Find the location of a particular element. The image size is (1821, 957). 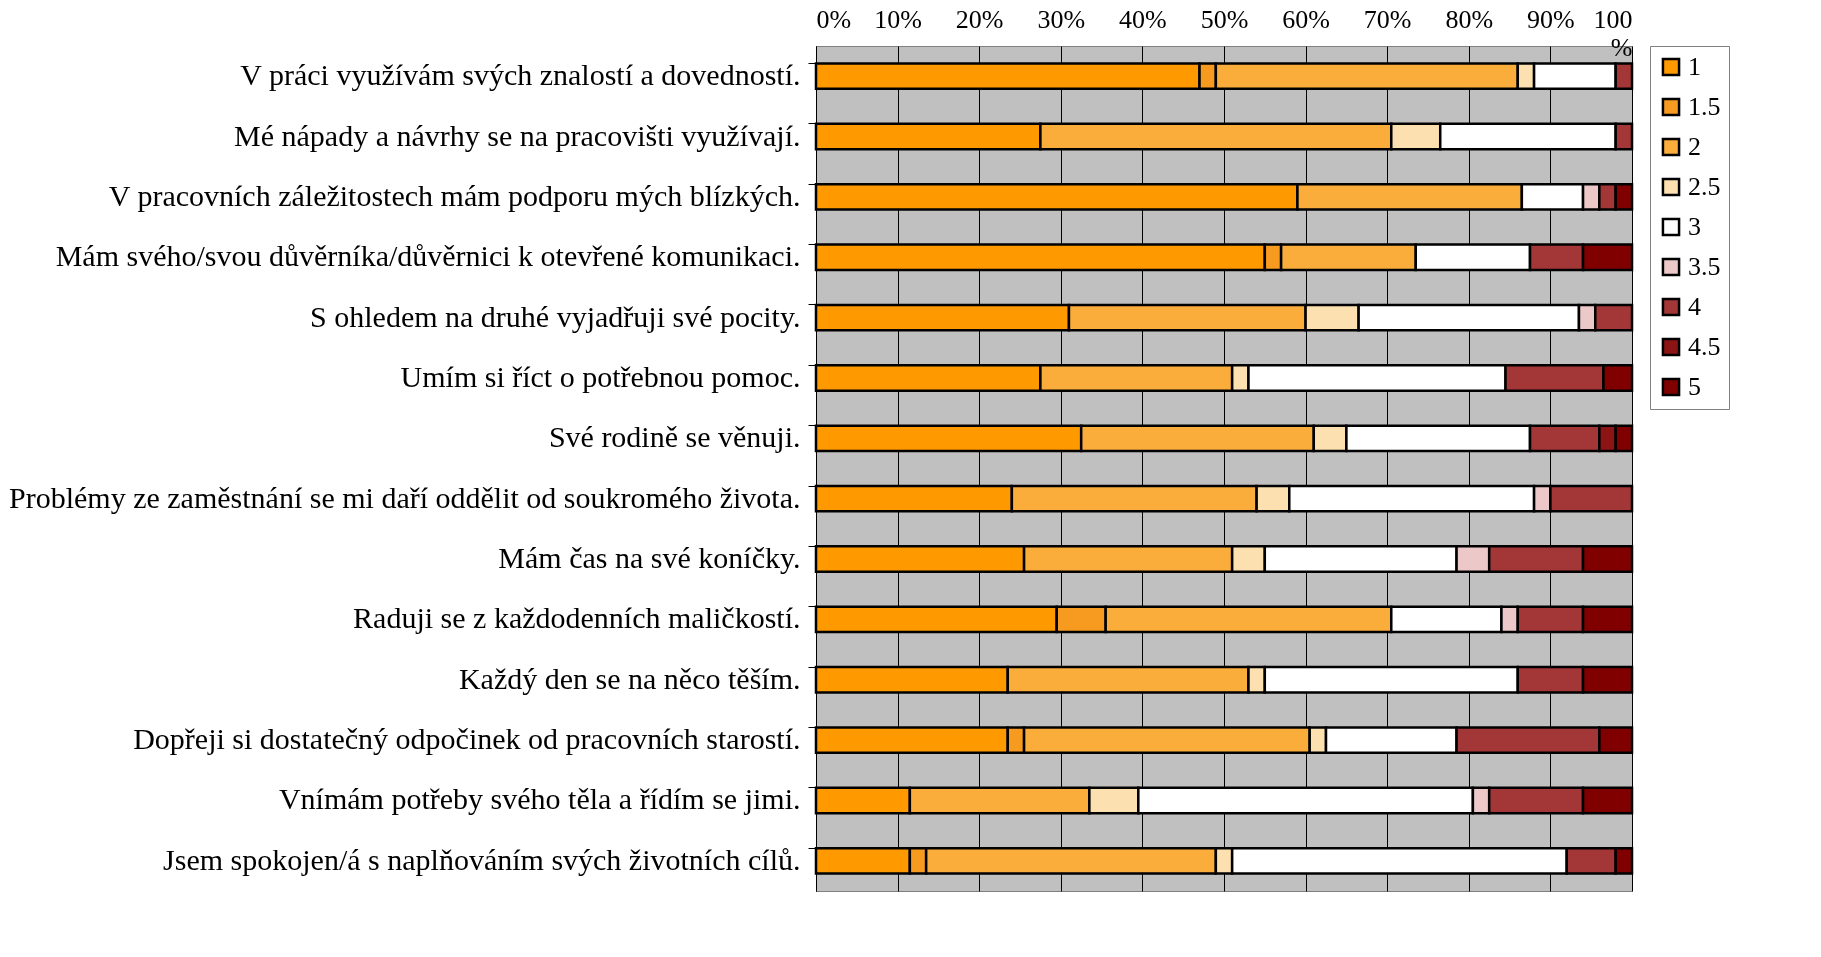

y-tick-label: Raduji se z každodenních maličkostí. is located at coordinates (577, 618).